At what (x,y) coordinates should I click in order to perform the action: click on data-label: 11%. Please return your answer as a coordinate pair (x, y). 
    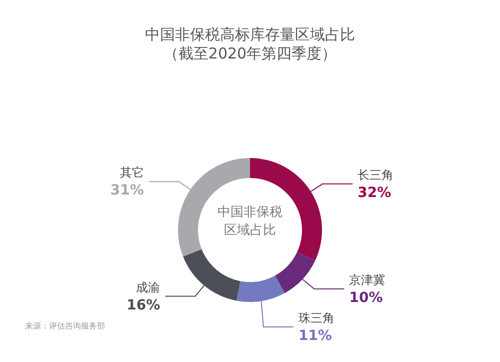
    Looking at the image, I should click on (315, 336).